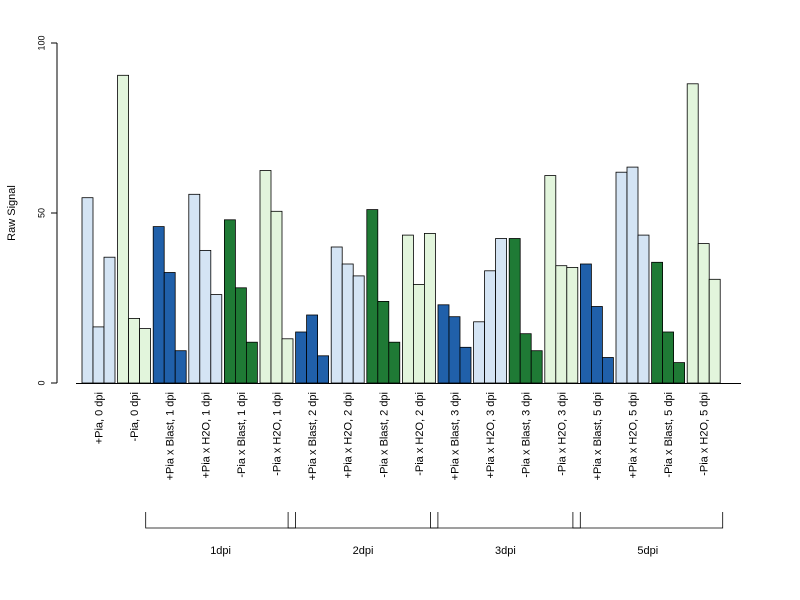 This screenshot has height=600, width=800. I want to click on category-label: +Pia x Blast, 1 dpi, so click(171, 436).